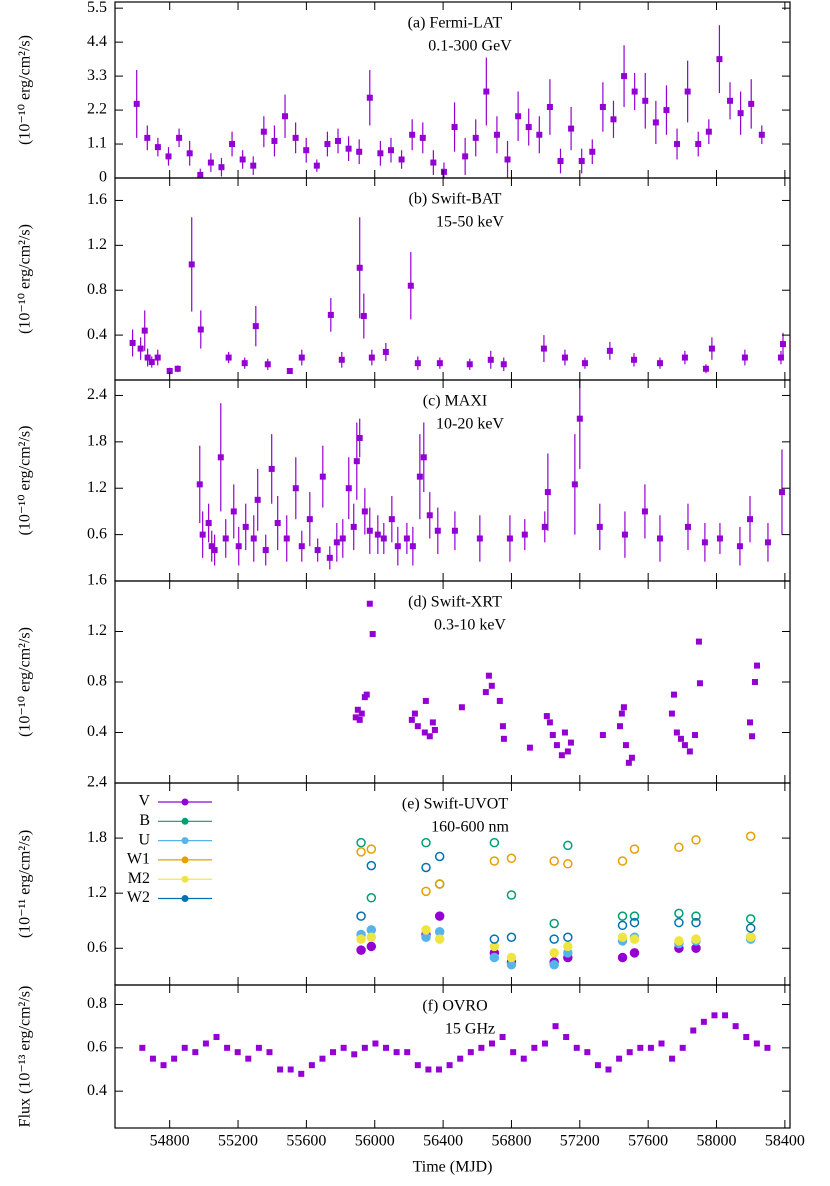 This screenshot has width=830, height=1186. Describe the element at coordinates (185, 802) in the screenshot. I see `legend-marker` at that location.